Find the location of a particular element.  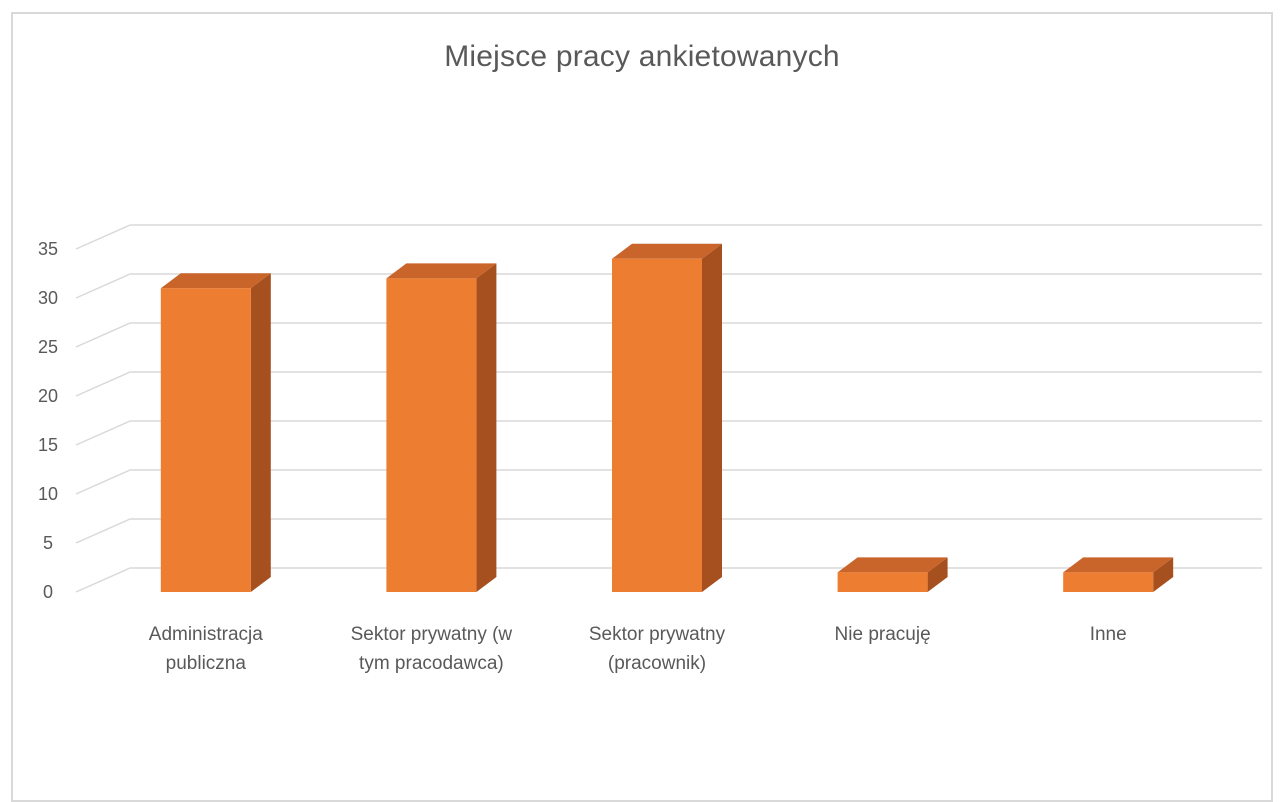

y-tick-label: 10 is located at coordinates (48, 494).